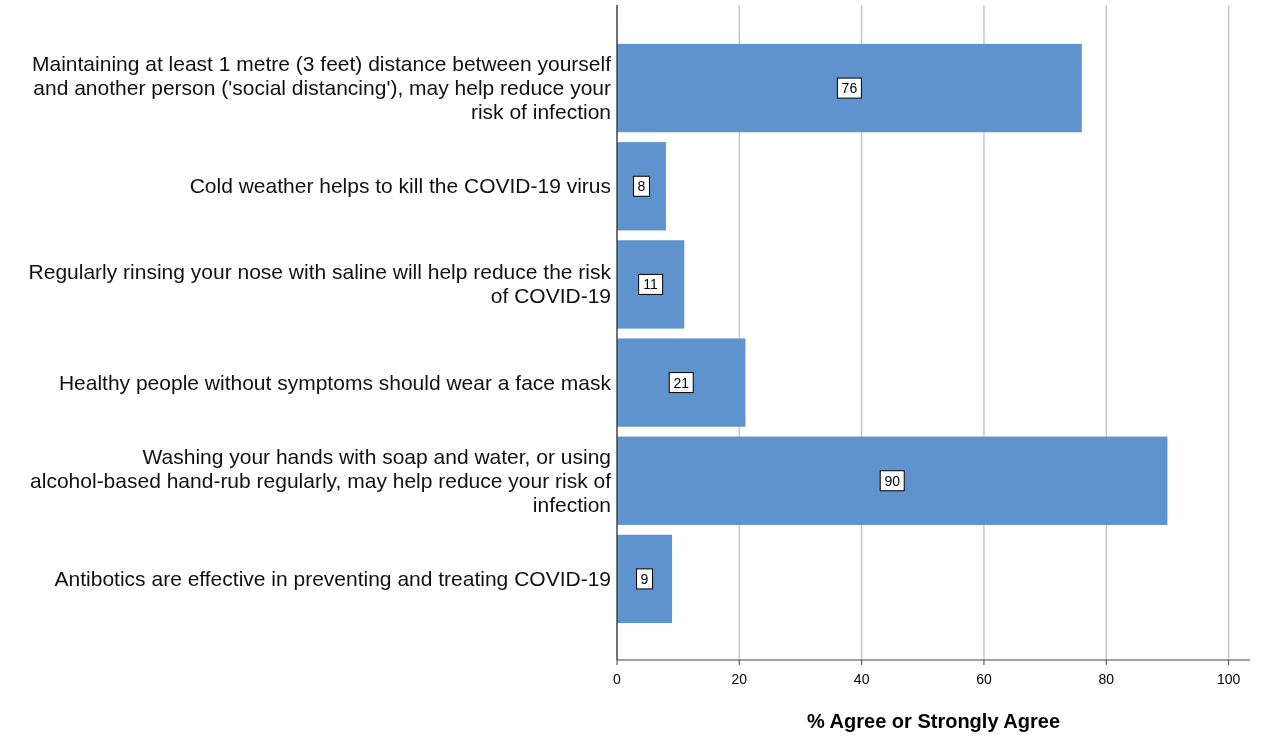  What do you see at coordinates (984, 679) in the screenshot?
I see `x-tick-label: 60` at bounding box center [984, 679].